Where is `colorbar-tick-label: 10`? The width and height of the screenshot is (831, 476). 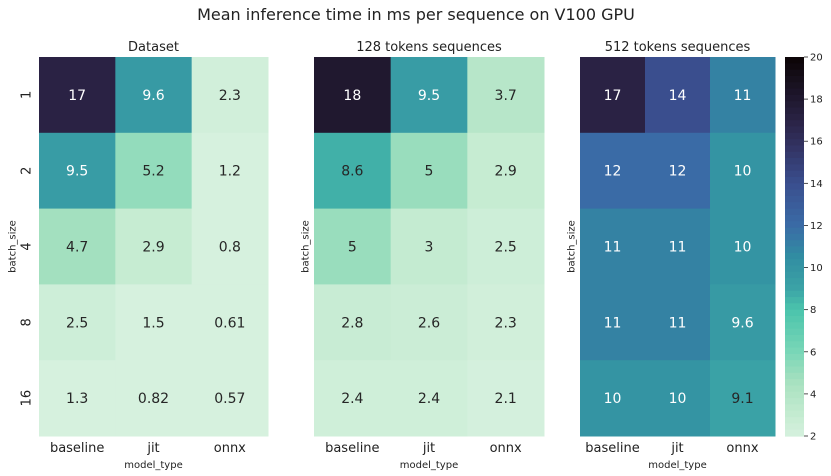
colorbar-tick-label: 10 is located at coordinates (816, 268).